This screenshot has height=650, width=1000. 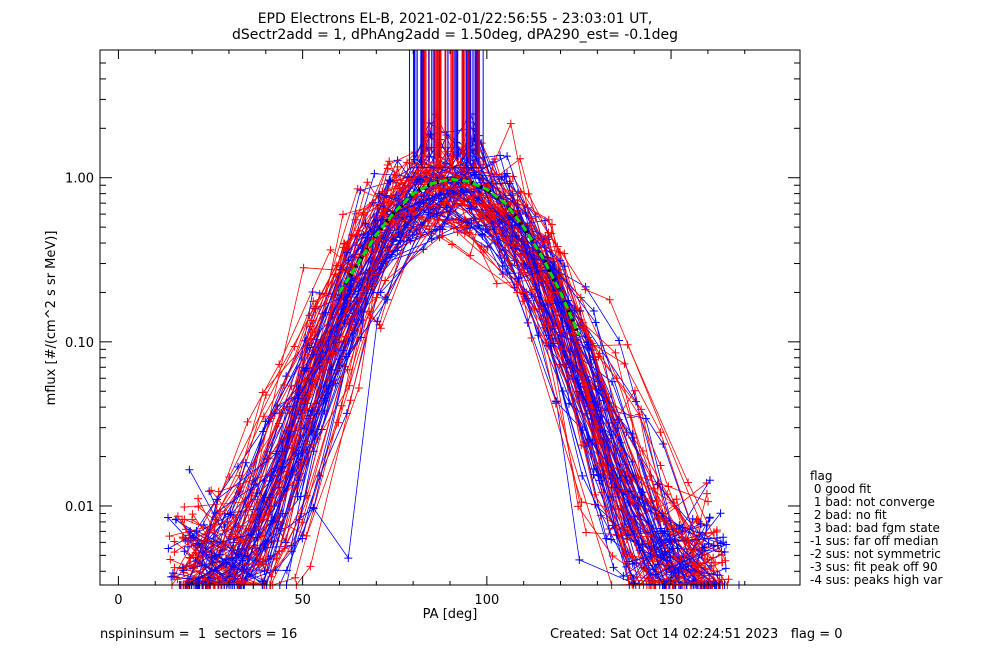 What do you see at coordinates (872, 502) in the screenshot?
I see `legend-item: 1 bad: not converge` at bounding box center [872, 502].